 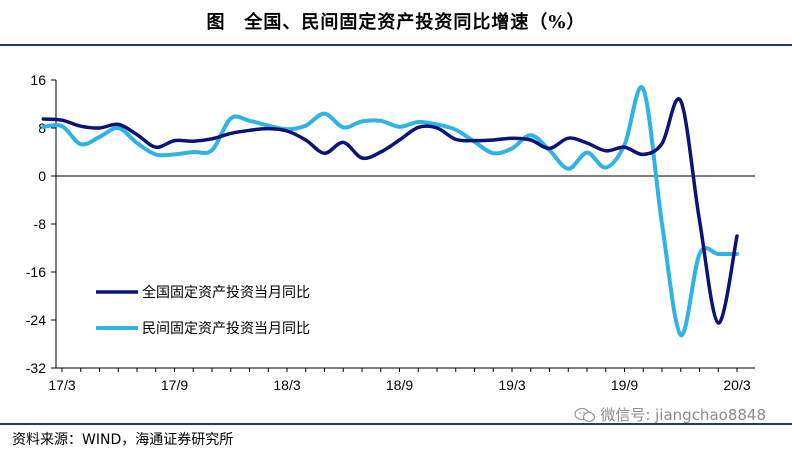 I want to click on x-tick-label: 19/3, so click(x=511, y=385).